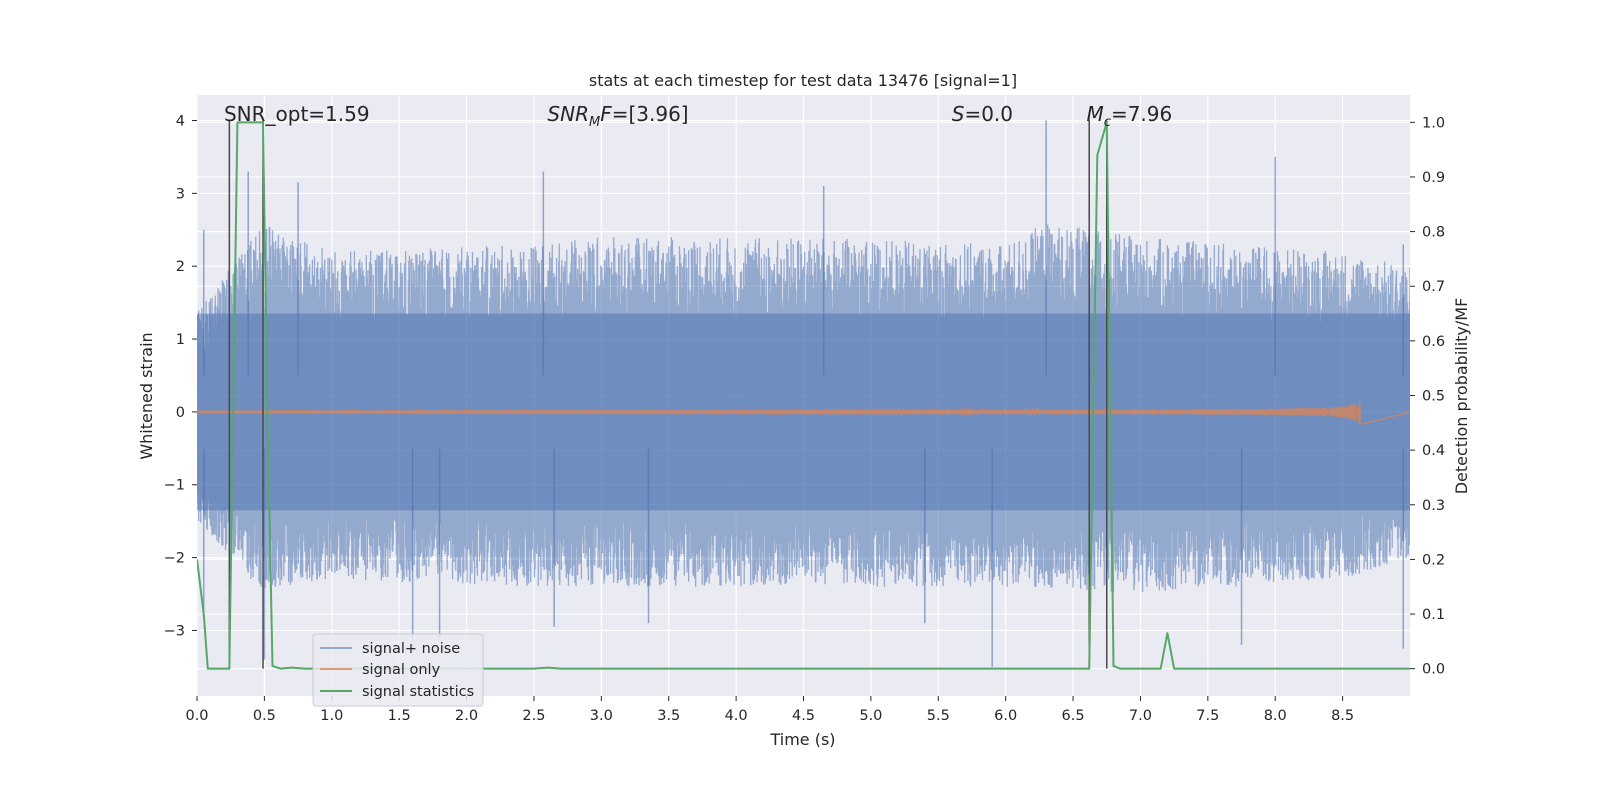 Image resolution: width=1600 pixels, height=800 pixels. I want to click on x-tick-label: 1.5, so click(399, 716).